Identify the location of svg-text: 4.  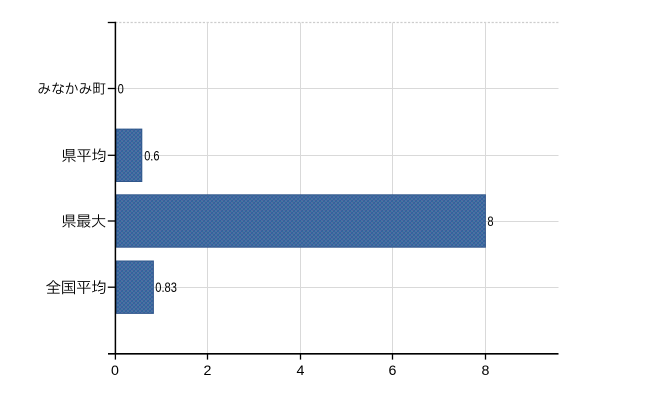
(301, 371).